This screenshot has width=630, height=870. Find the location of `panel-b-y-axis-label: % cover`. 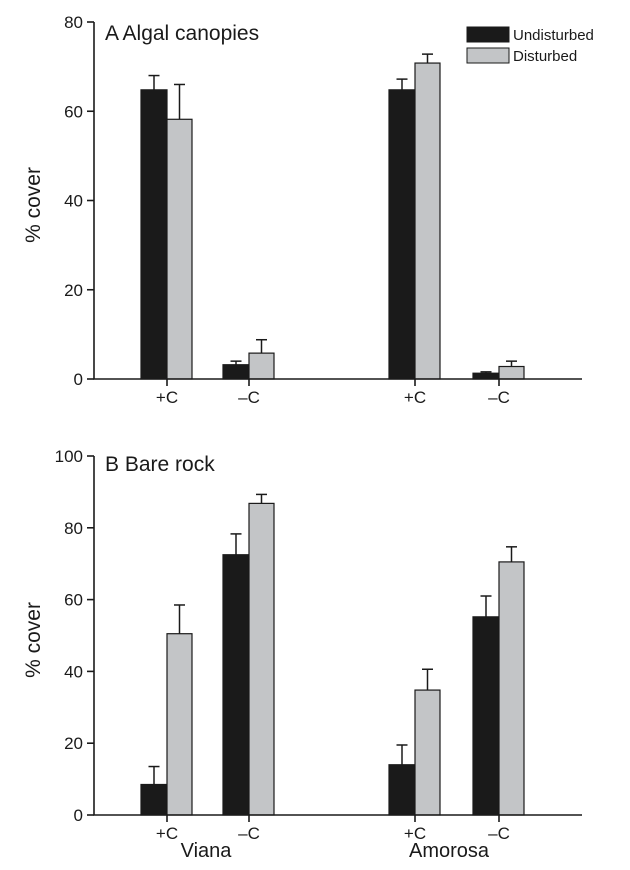

panel-b-y-axis-label: % cover is located at coordinates (33, 640).